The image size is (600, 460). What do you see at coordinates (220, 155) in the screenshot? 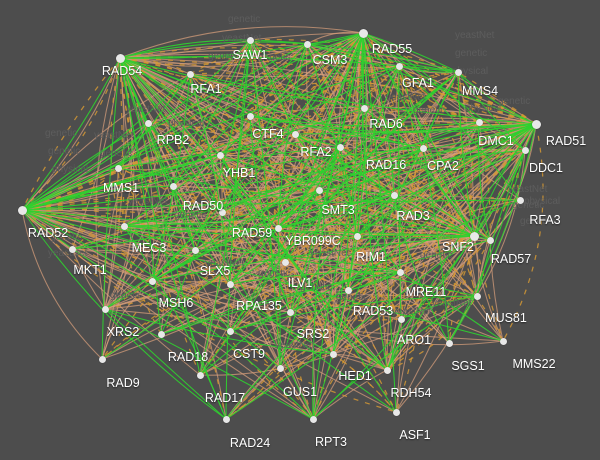
I see `node-yhb1` at bounding box center [220, 155].